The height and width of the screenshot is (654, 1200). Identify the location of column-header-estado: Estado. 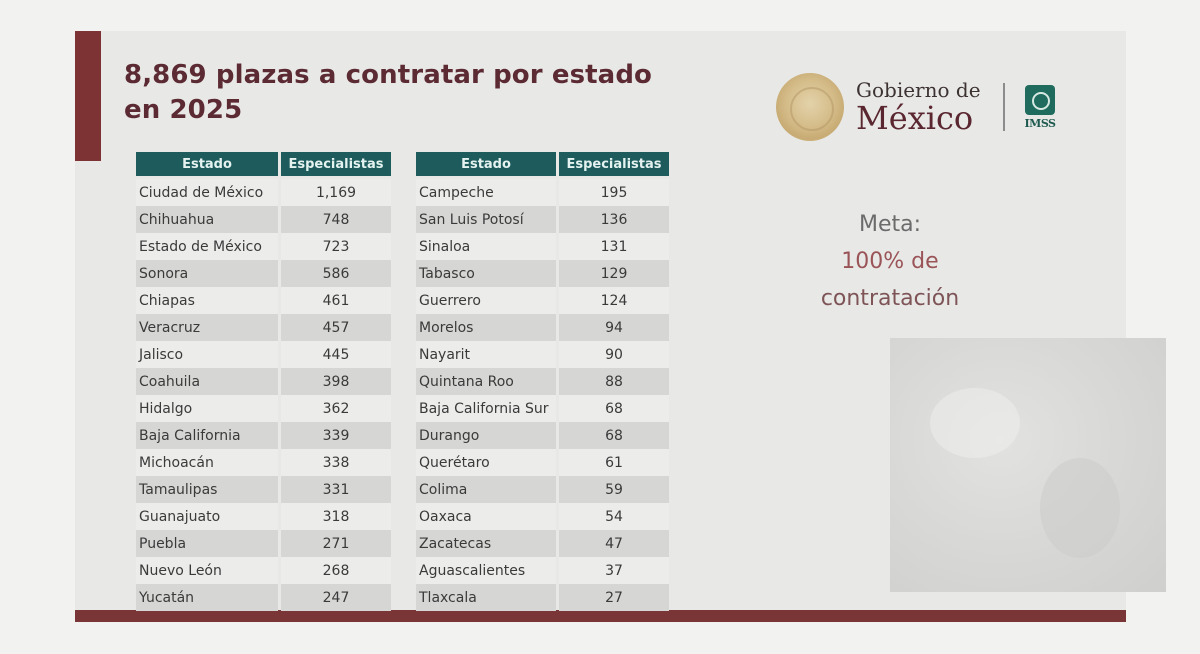
(486, 165).